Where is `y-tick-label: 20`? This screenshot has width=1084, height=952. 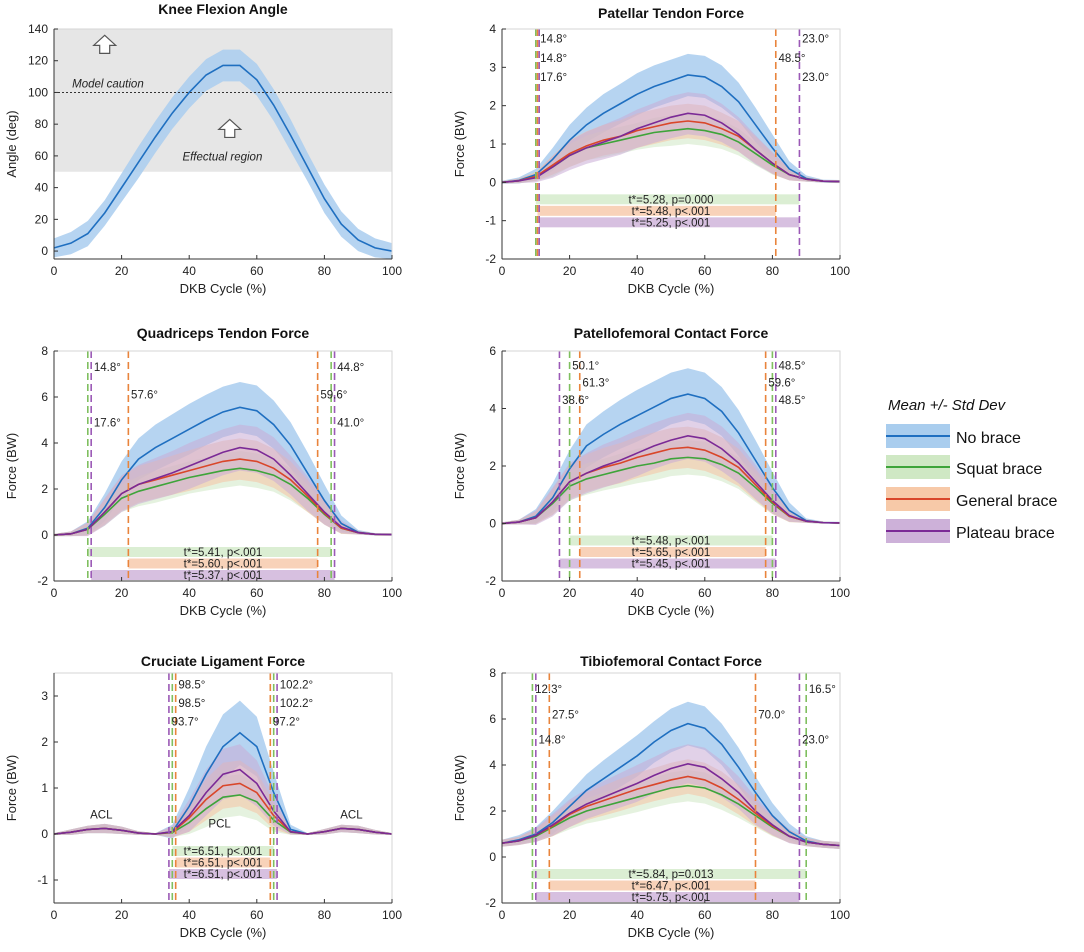 y-tick-label: 20 is located at coordinates (42, 219).